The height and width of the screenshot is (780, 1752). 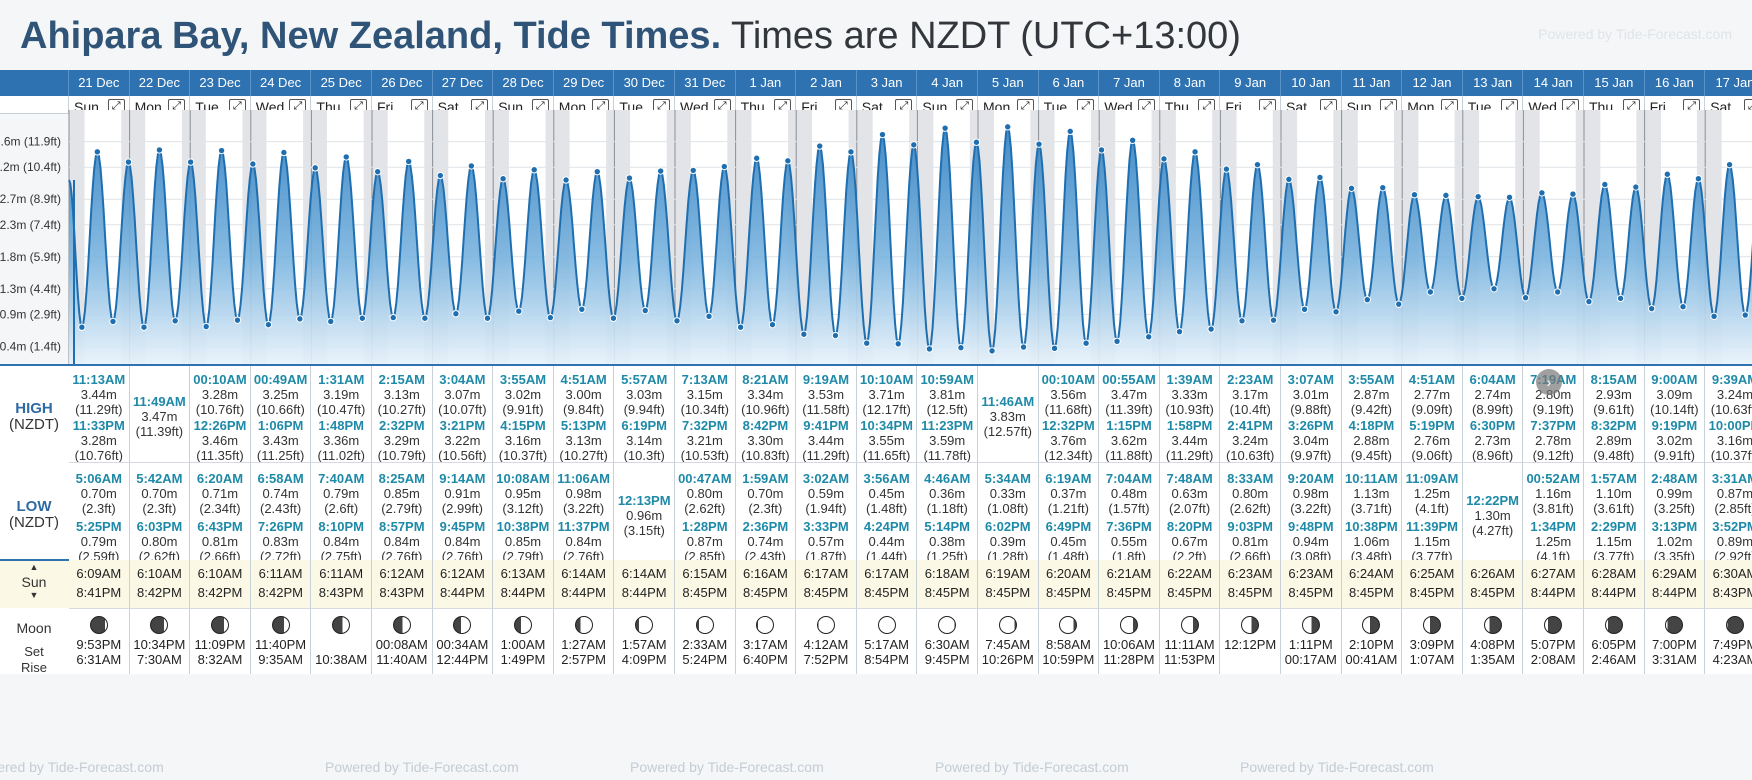 What do you see at coordinates (1068, 478) in the screenshot?
I see `low-tide-time: 6:19AM` at bounding box center [1068, 478].